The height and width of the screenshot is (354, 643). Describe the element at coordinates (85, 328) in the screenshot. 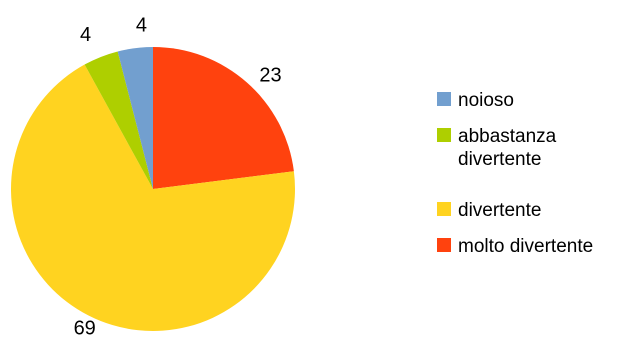

I see `data-label-divertente: 69` at that location.